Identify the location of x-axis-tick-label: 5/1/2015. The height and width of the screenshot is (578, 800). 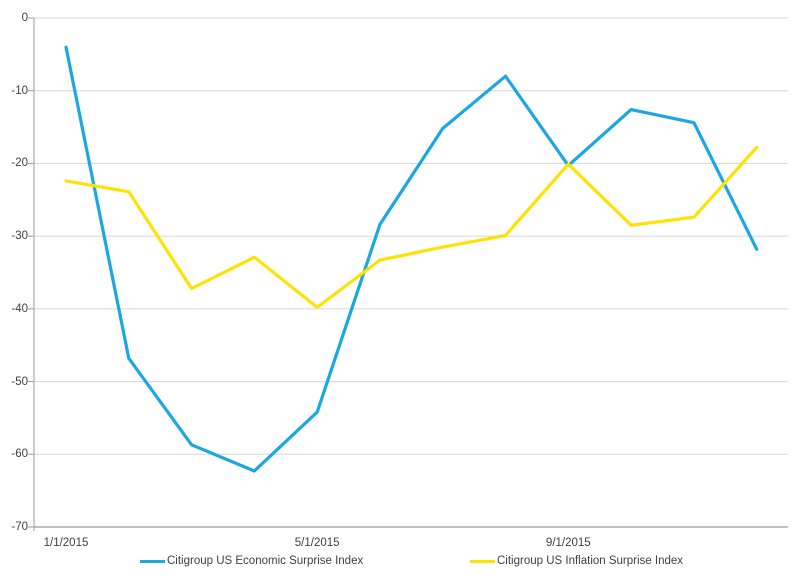
(317, 543).